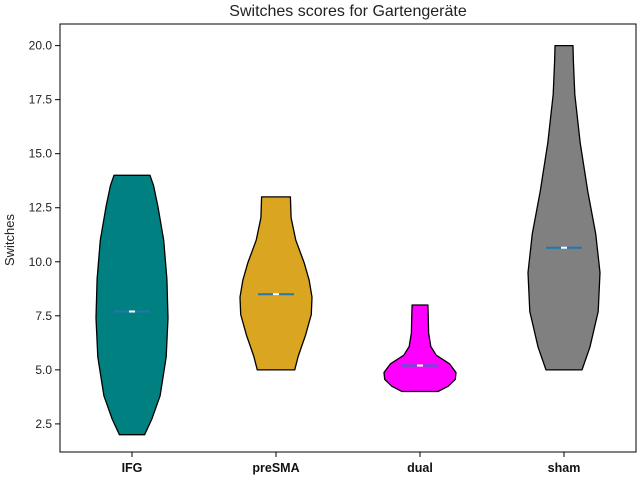  I want to click on y-tick-label: 12.5, so click(41, 208).